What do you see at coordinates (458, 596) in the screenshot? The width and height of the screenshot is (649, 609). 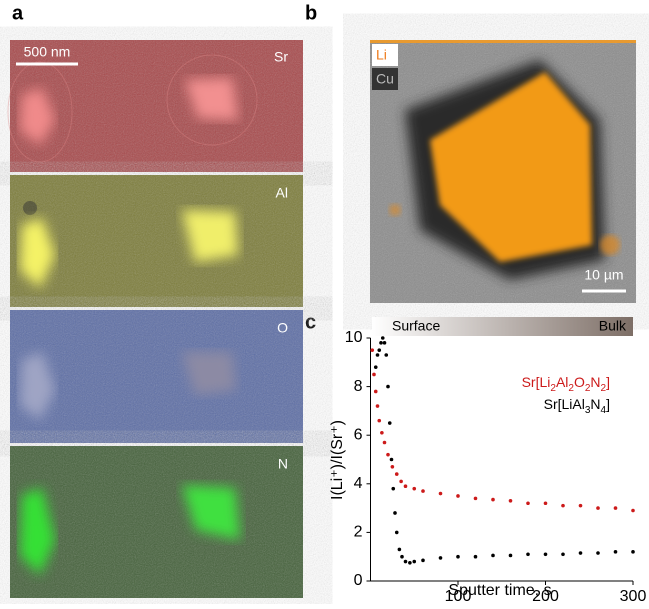 I see `x-tick-label: 100` at bounding box center [458, 596].